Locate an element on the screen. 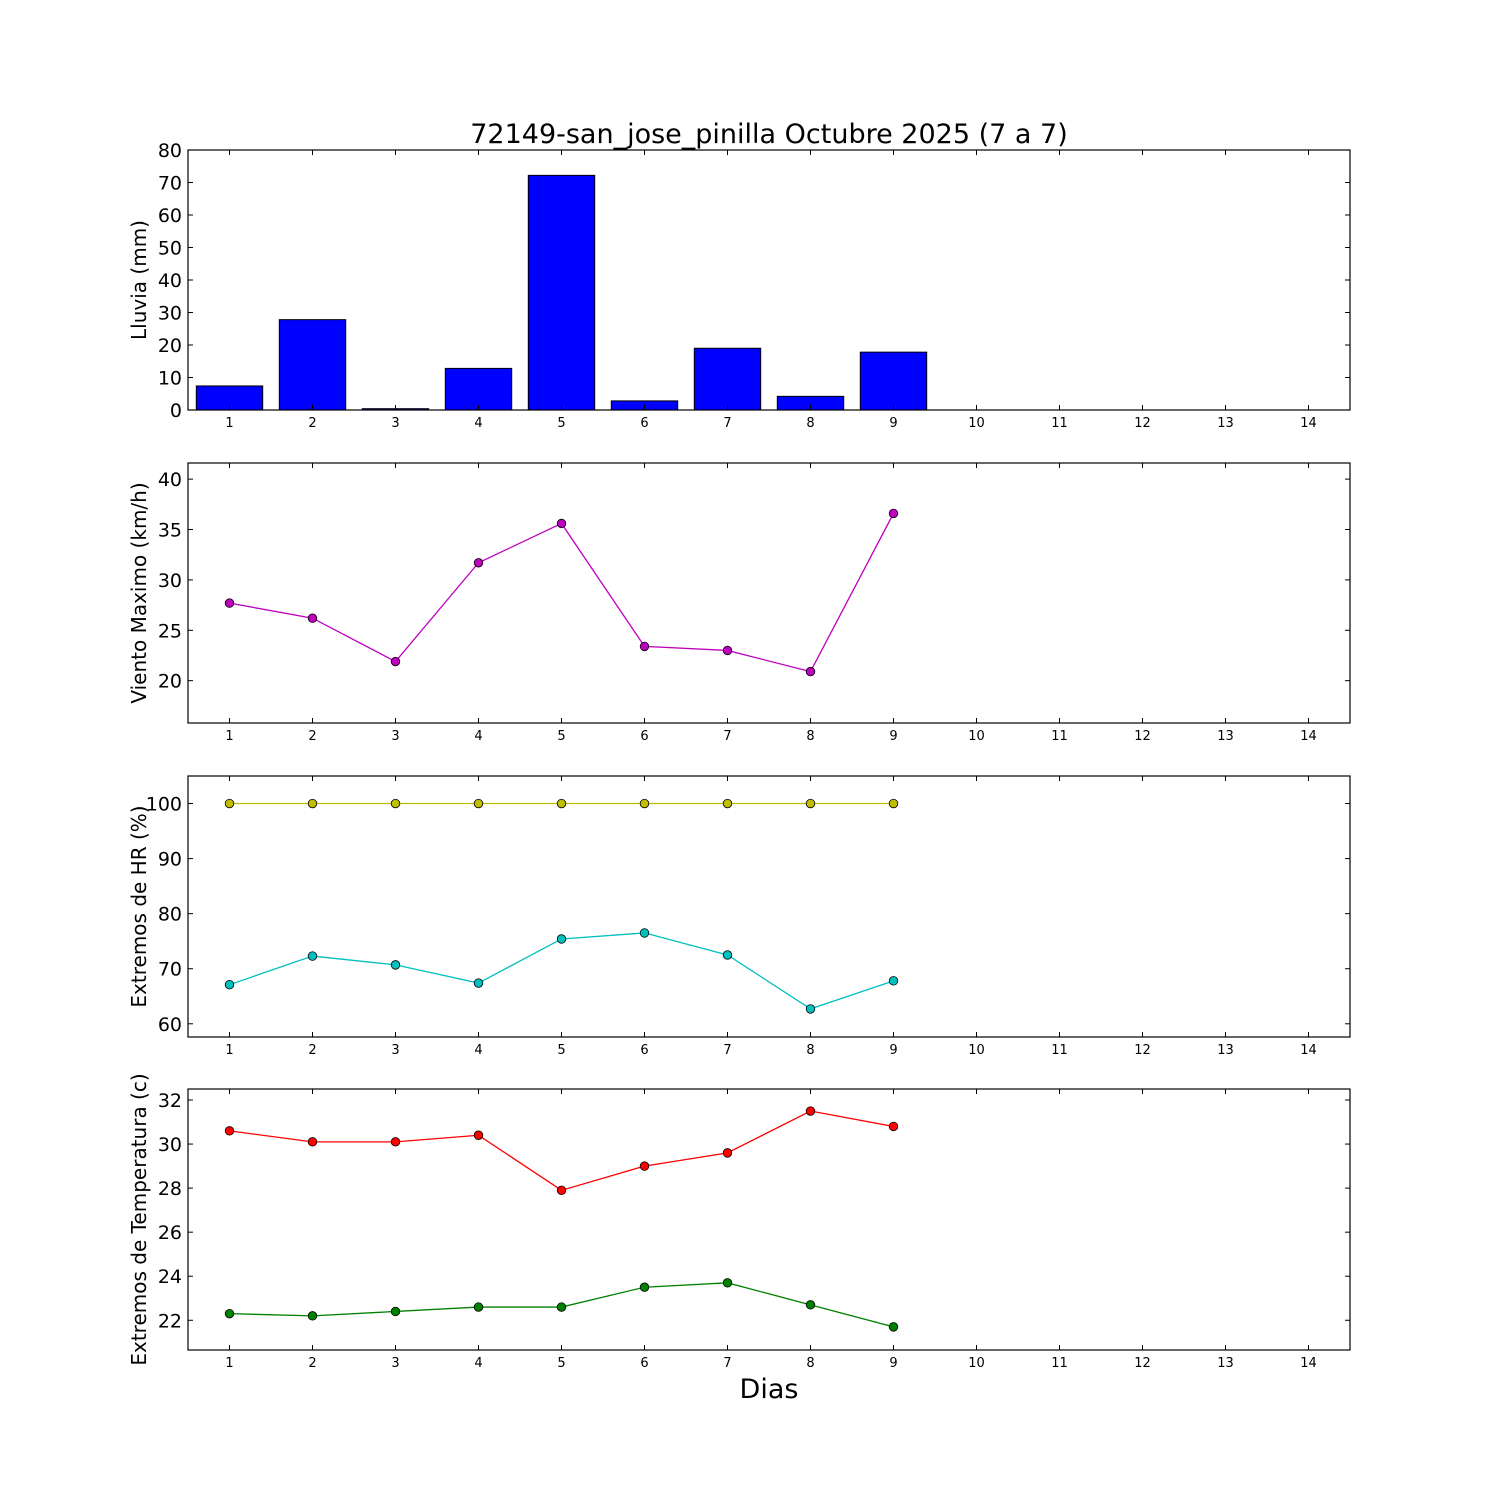 The height and width of the screenshot is (1500, 1500). y-tick-label: 80 is located at coordinates (170, 151).